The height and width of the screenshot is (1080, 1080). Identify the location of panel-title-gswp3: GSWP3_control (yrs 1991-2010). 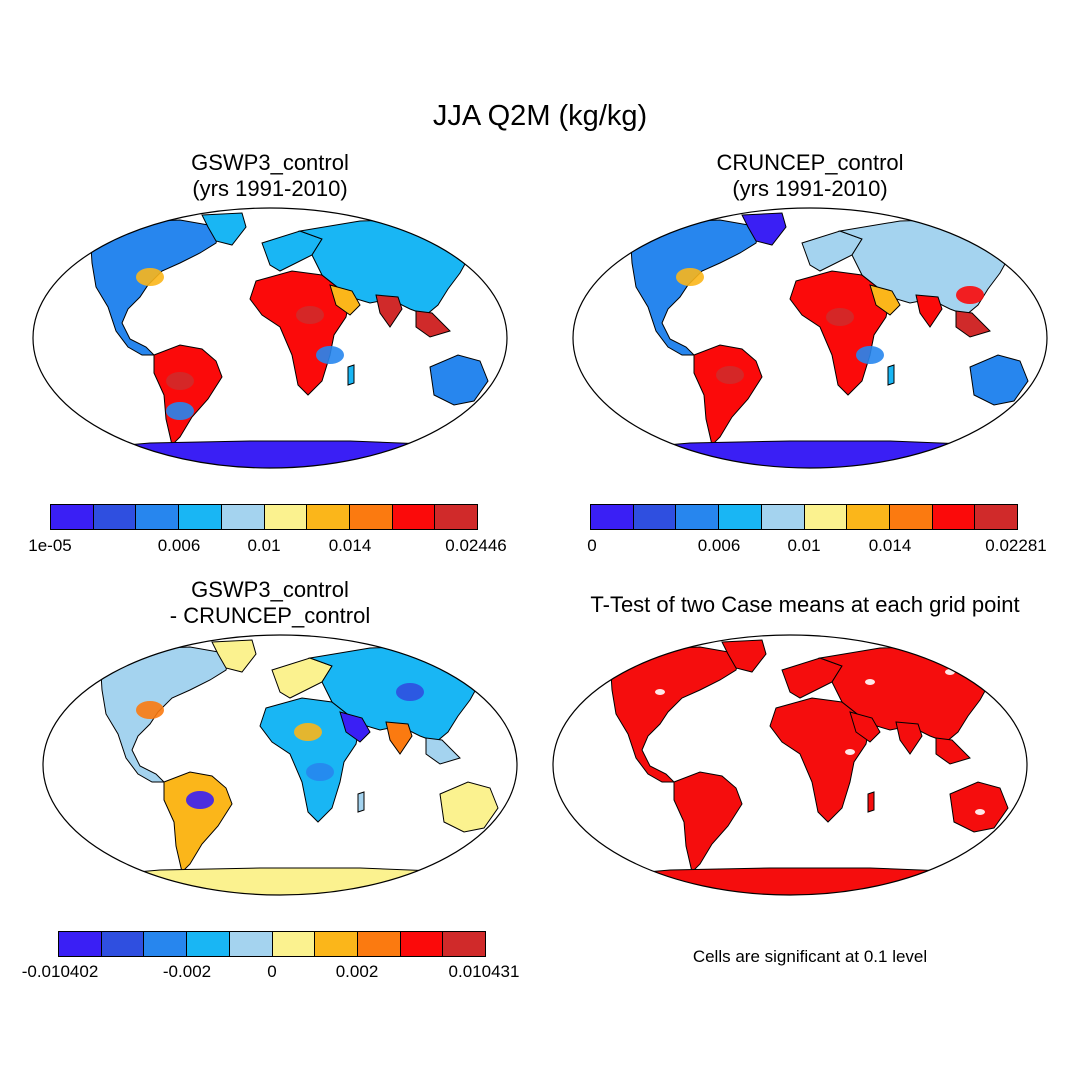
(270, 176).